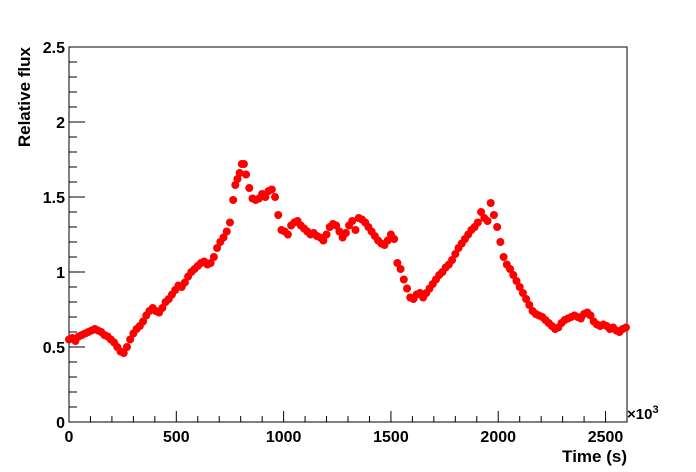  Describe the element at coordinates (344, 437) in the screenshot. I see `x-tick-labels: 0 500 1000 1500 2000 2500` at that location.